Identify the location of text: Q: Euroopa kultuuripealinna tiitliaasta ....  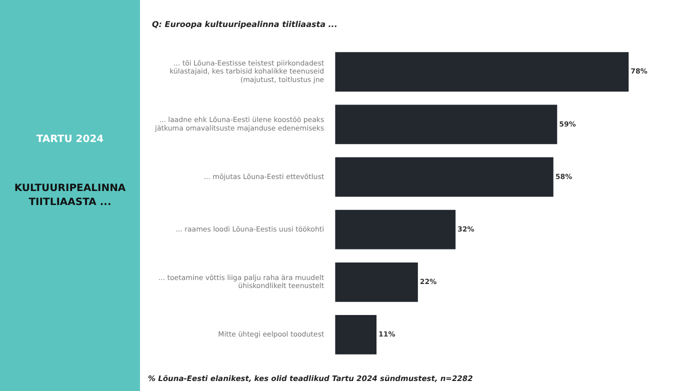
(245, 24).